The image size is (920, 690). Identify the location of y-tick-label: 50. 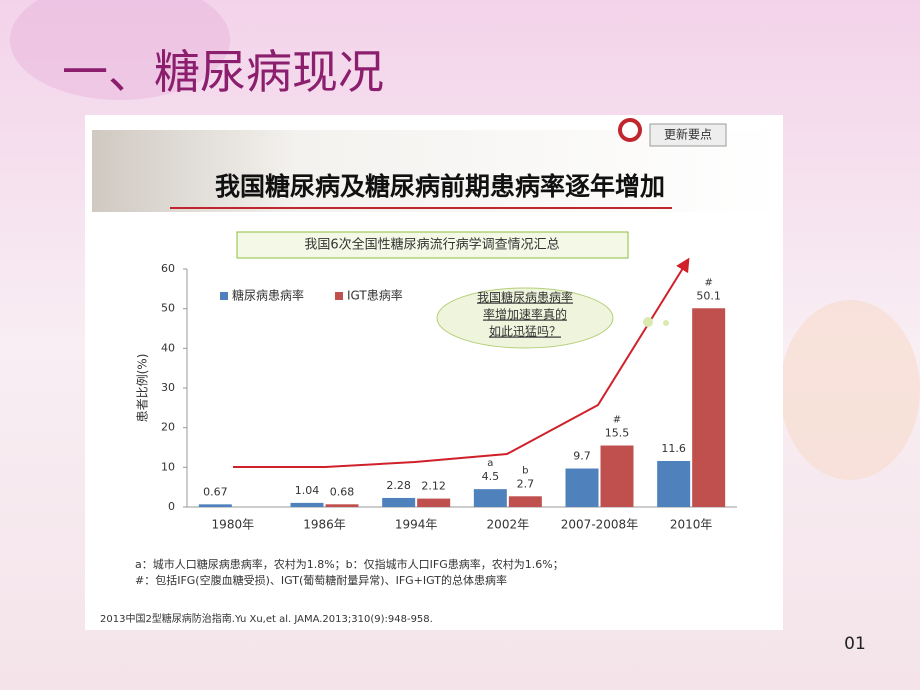
(168, 308).